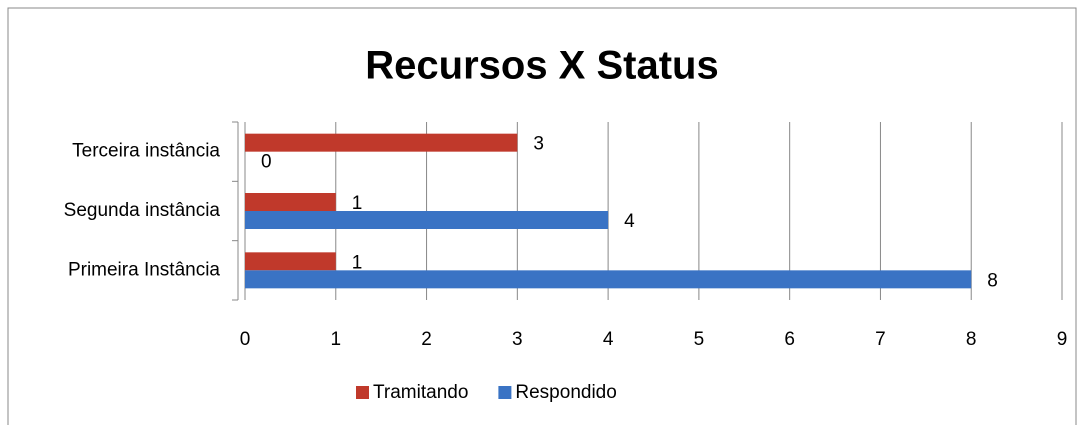 Image resolution: width=1084 pixels, height=425 pixels. I want to click on y-tick-label: Primeira Instância, so click(144, 269).